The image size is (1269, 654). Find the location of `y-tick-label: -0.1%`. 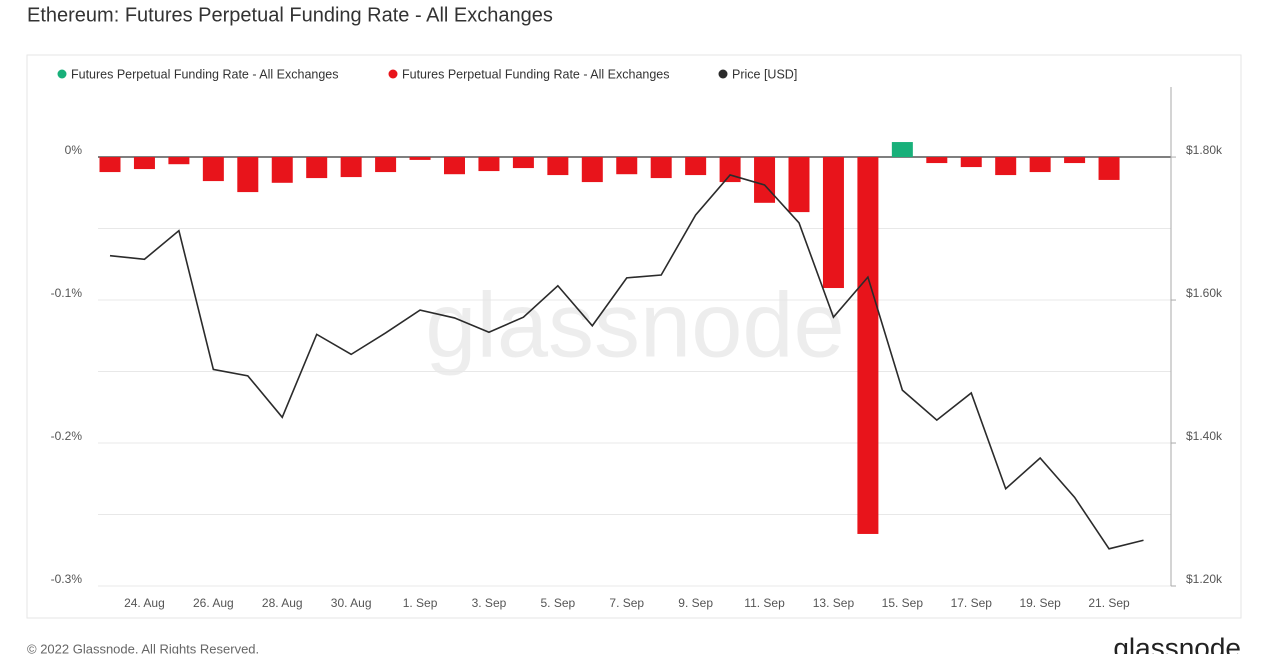

y-tick-label: -0.1% is located at coordinates (67, 293).